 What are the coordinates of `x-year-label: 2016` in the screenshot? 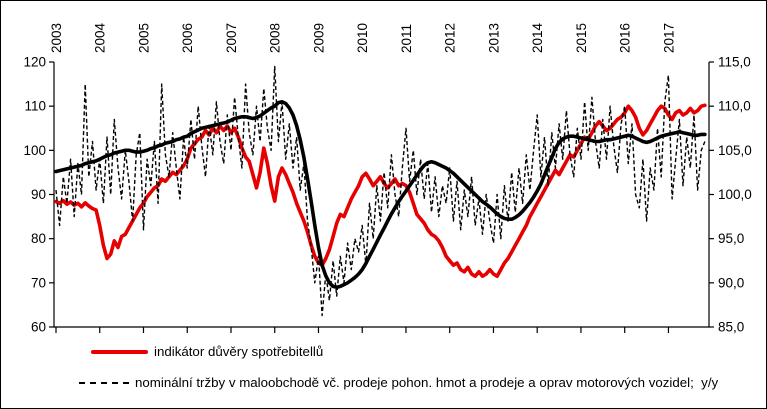 It's located at (625, 38).